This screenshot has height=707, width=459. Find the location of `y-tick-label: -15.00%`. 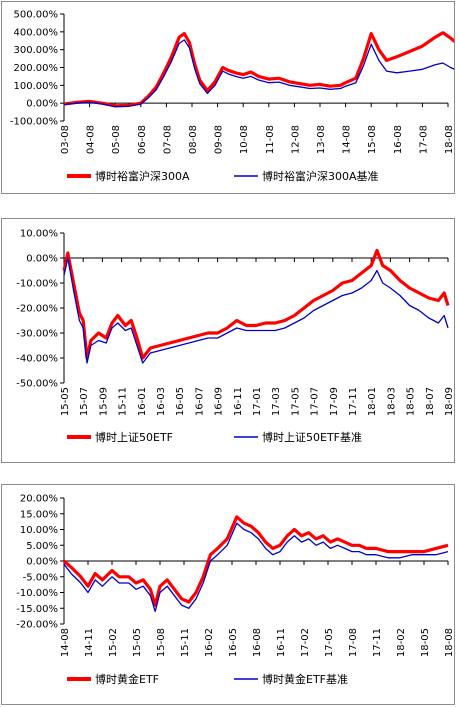

y-tick-label: -15.00% is located at coordinates (37, 609).